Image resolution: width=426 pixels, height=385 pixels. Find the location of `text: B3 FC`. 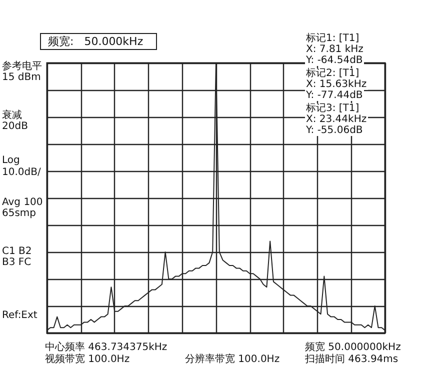

text: B3 FC is located at coordinates (17, 262).